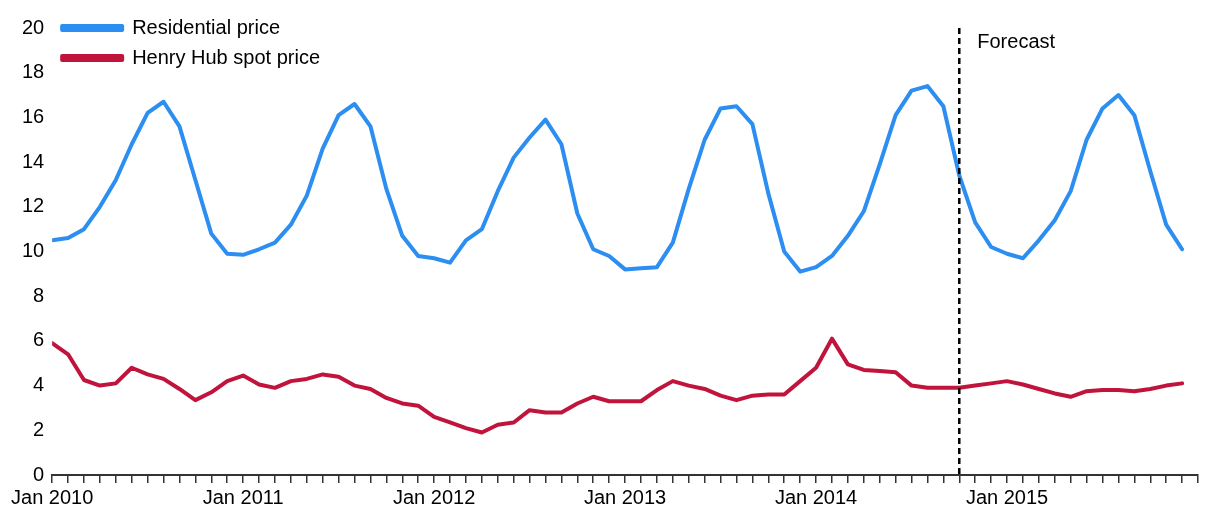  What do you see at coordinates (816, 496) in the screenshot?
I see `x-tick-label: Jan 2014` at bounding box center [816, 496].